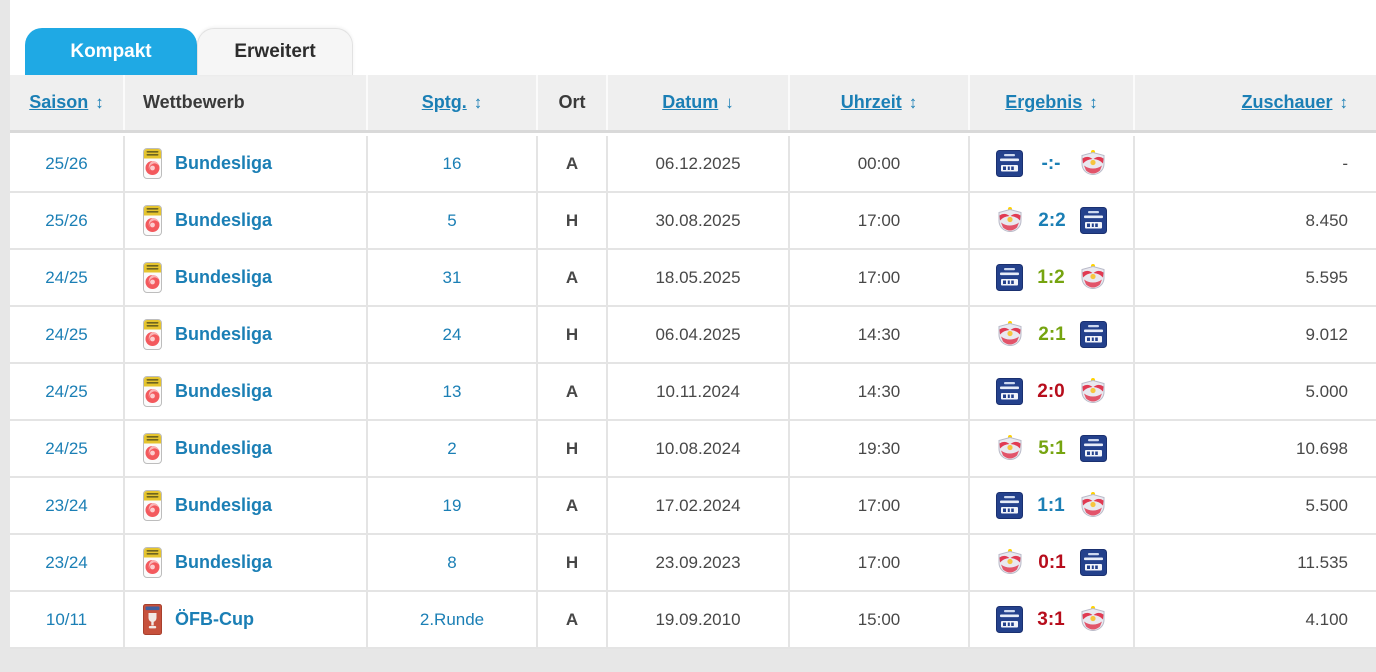 This screenshot has width=1376, height=672. I want to click on sptg-cell: 24, so click(453, 334).